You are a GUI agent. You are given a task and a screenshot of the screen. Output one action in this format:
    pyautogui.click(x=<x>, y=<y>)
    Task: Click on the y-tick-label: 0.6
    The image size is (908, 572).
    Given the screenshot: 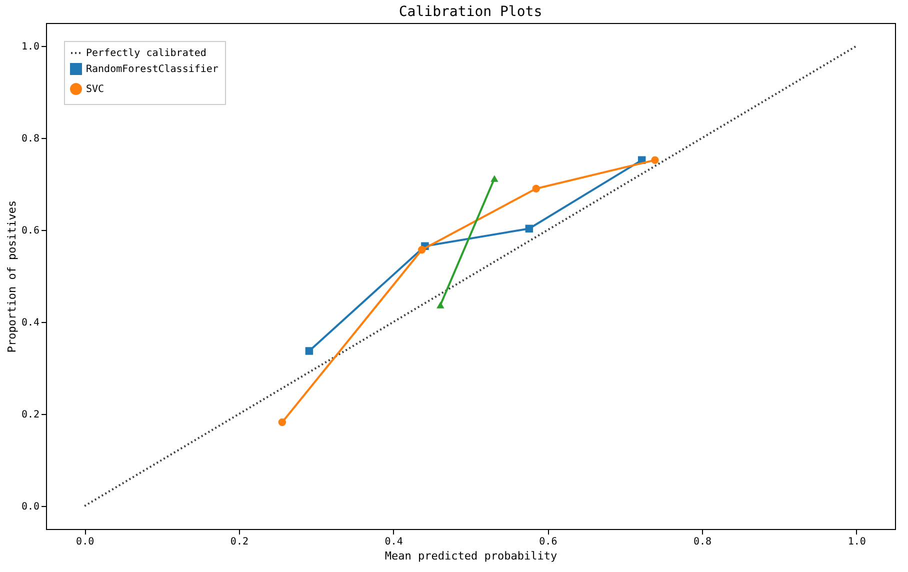 What is the action you would take?
    pyautogui.click(x=30, y=231)
    